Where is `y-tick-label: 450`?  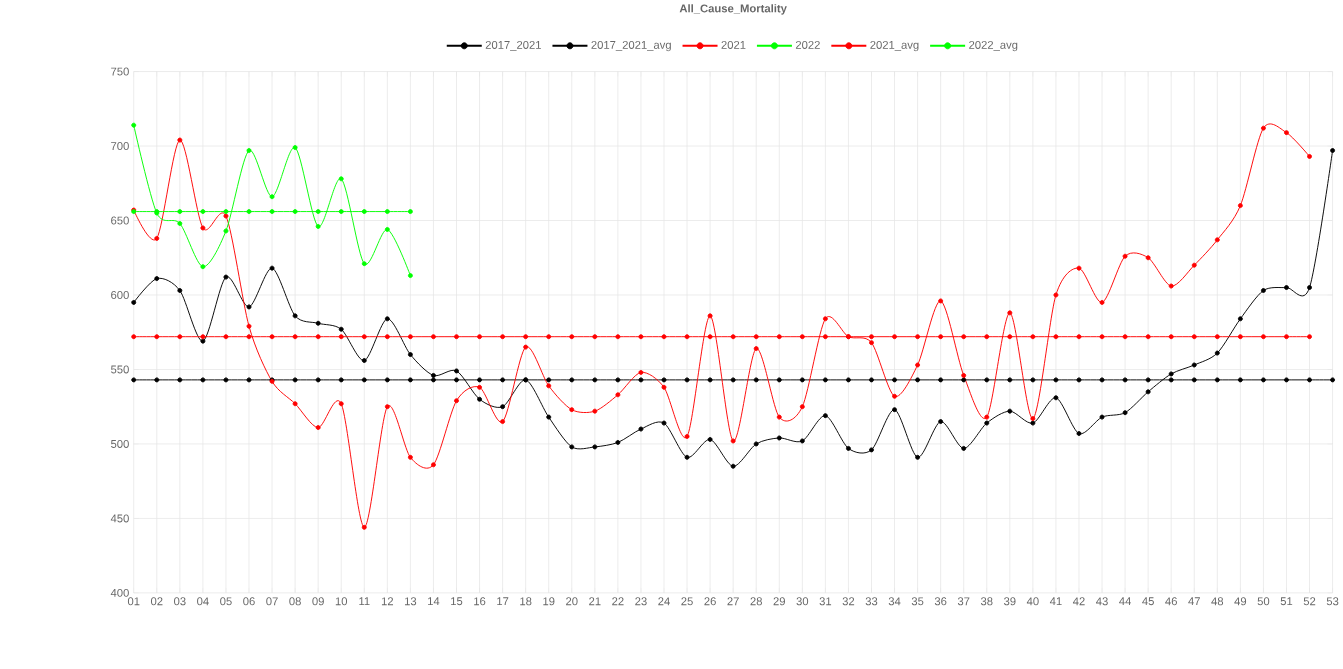 y-tick-label: 450 is located at coordinates (119, 518).